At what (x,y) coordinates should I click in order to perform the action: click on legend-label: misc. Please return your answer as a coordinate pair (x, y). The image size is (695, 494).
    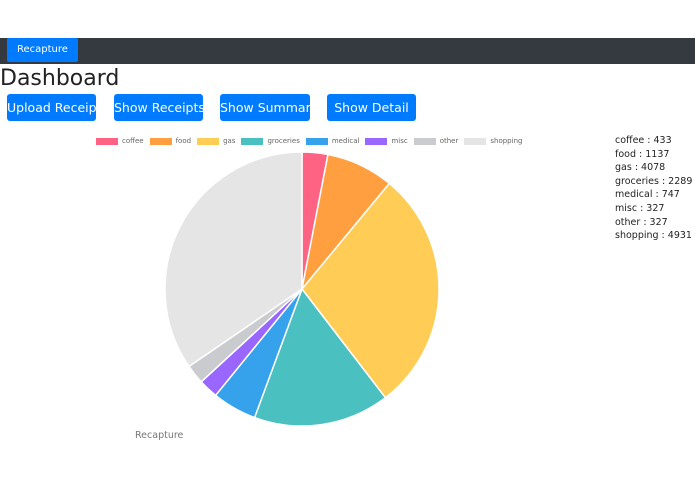
    Looking at the image, I should click on (399, 141).